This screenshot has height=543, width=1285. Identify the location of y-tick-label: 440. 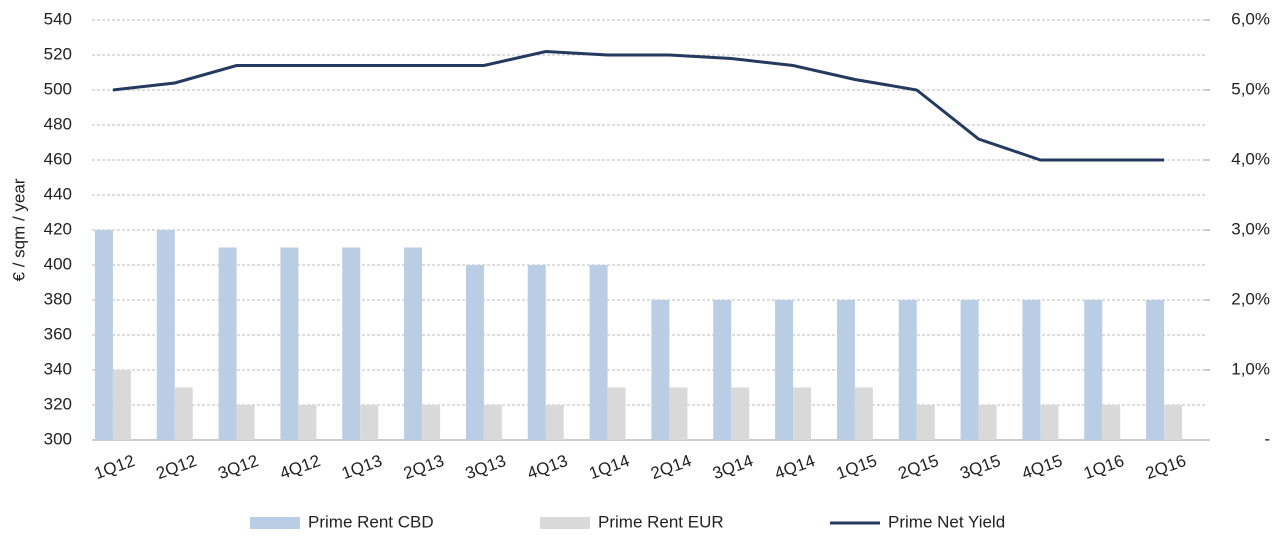
(58, 193).